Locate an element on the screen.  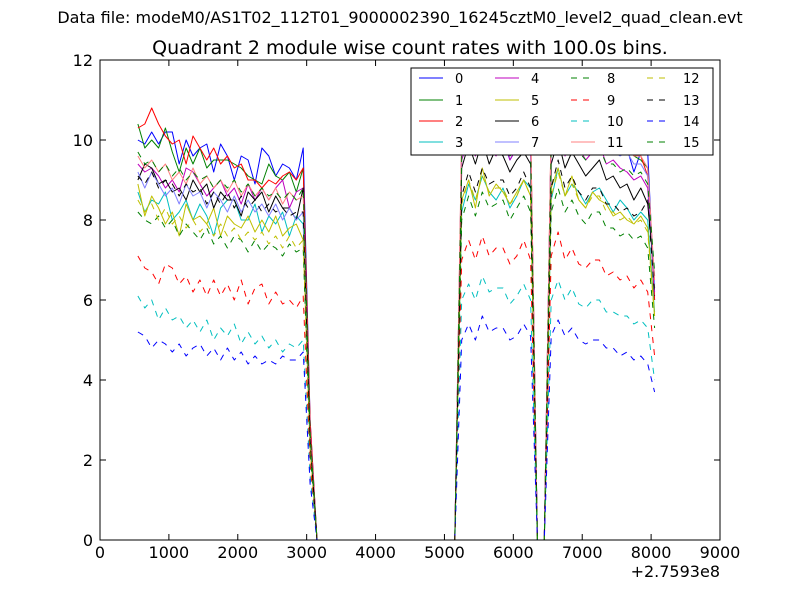
legend-label-8: 8 is located at coordinates (611, 79).